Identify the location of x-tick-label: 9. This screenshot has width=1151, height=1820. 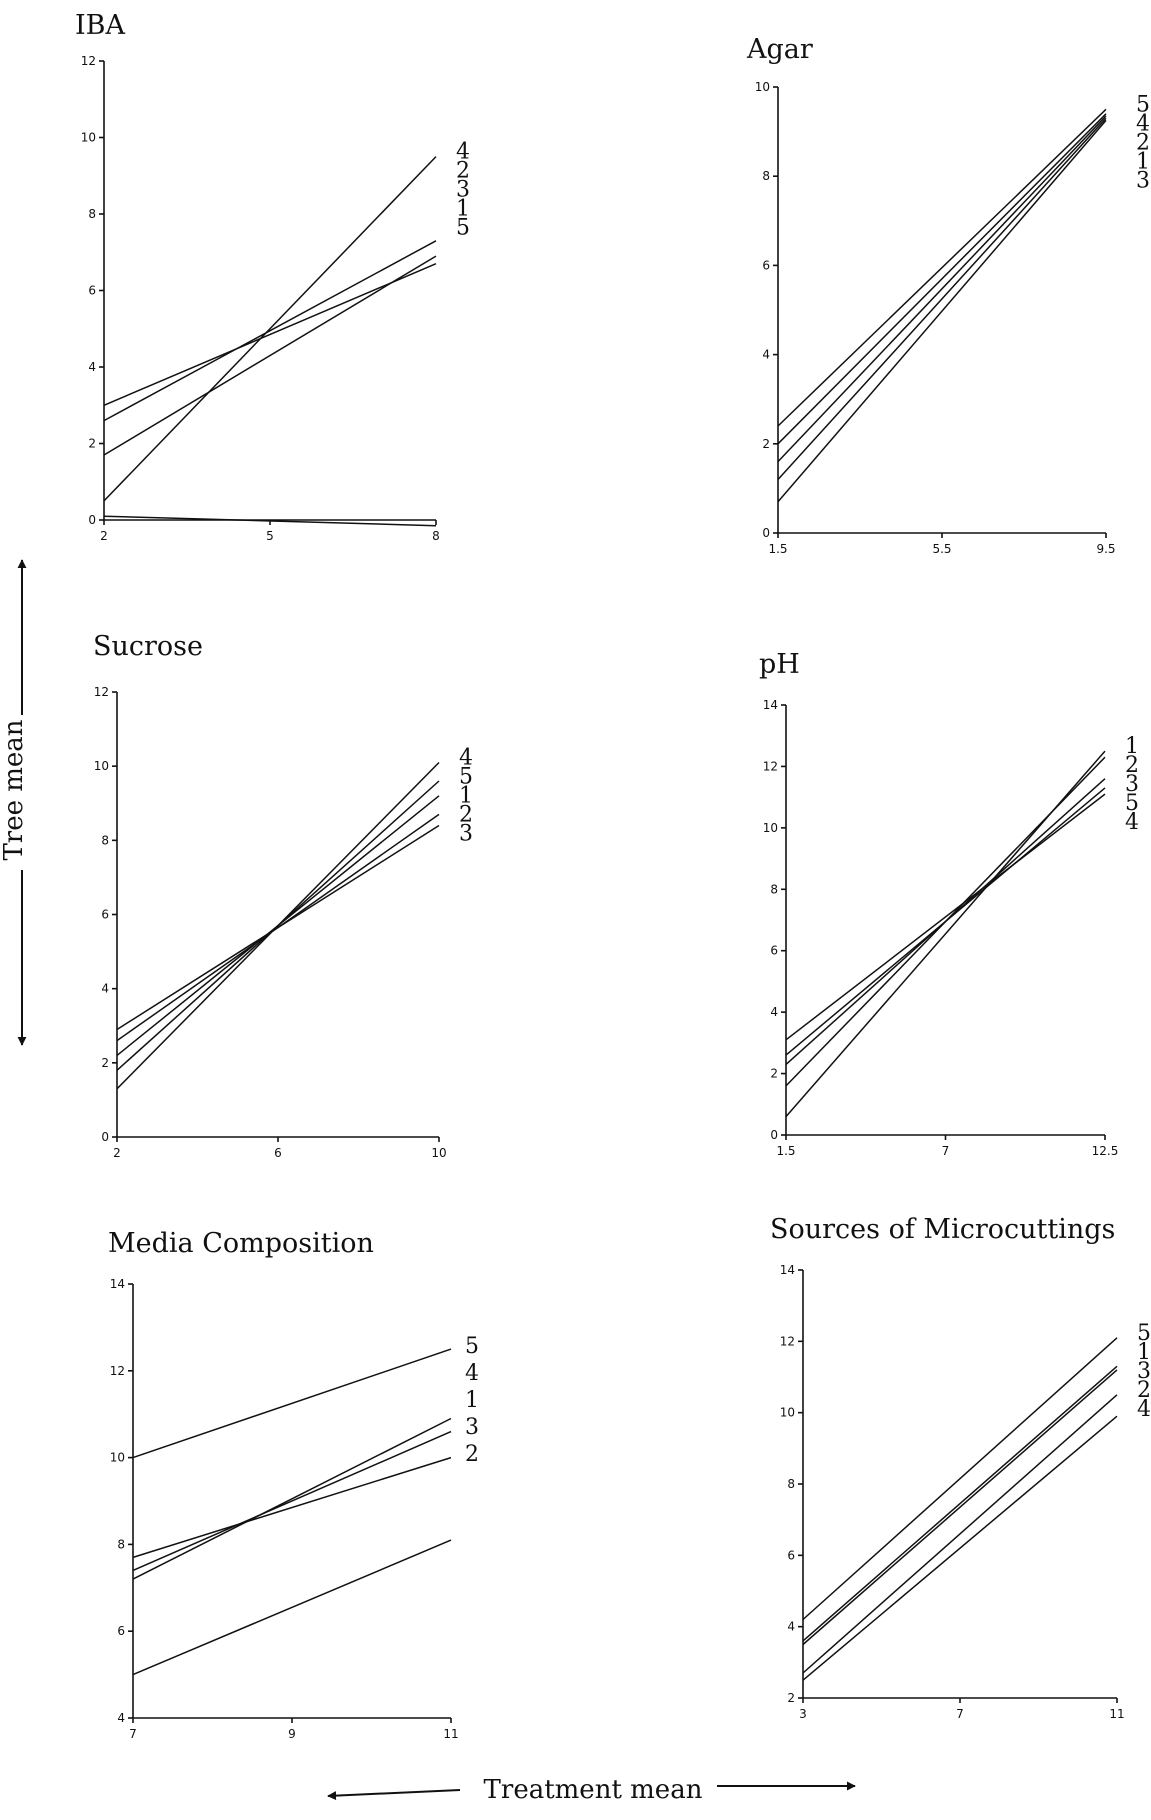
(292, 1734).